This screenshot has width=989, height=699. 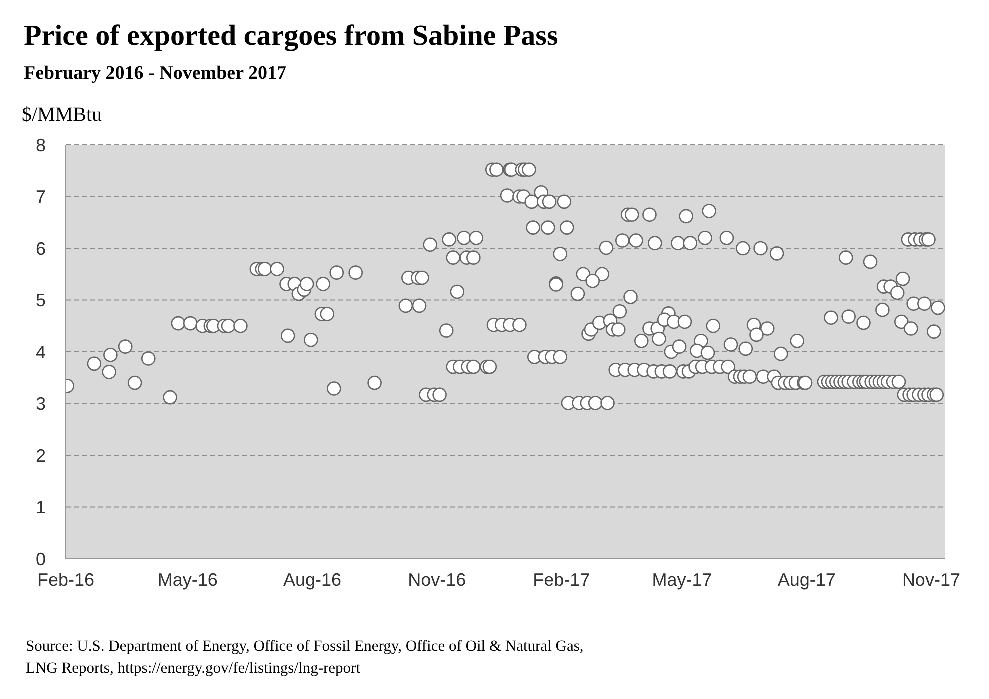 I want to click on chart-subtitle: February 2016 - November 2017, so click(x=155, y=74).